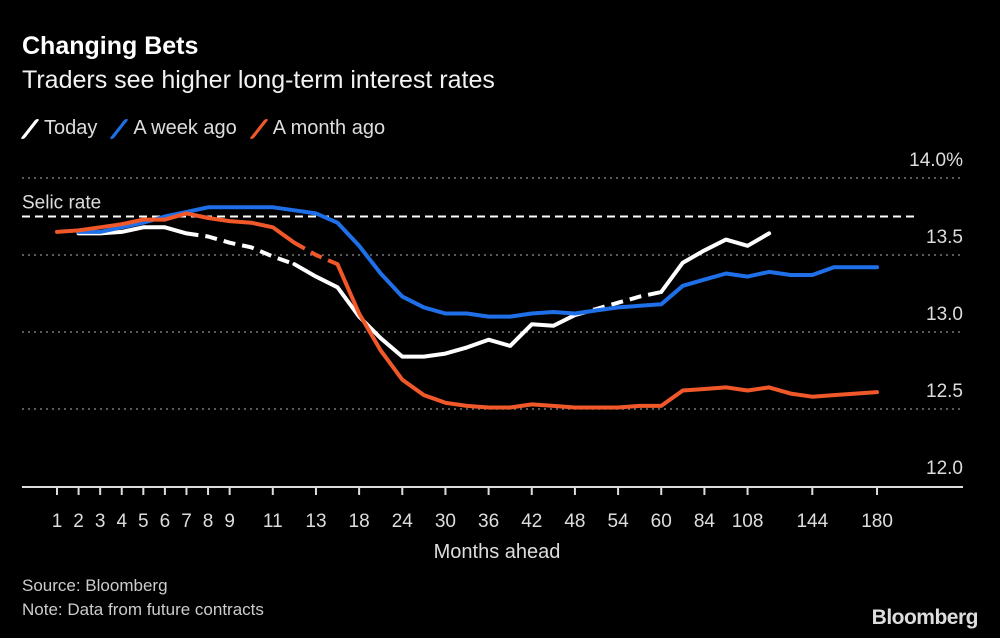 The width and height of the screenshot is (1000, 638). I want to click on x-tick-label: 3, so click(100, 521).